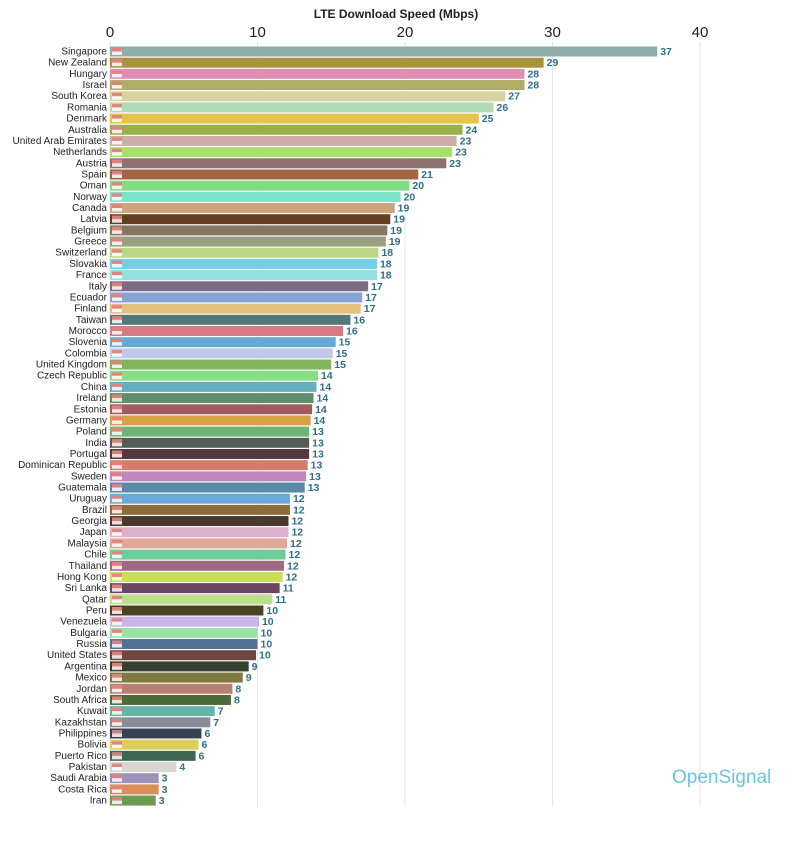 The image size is (800, 843). Describe the element at coordinates (213, 332) in the screenshot. I see `bar-row: Morocco 16` at that location.